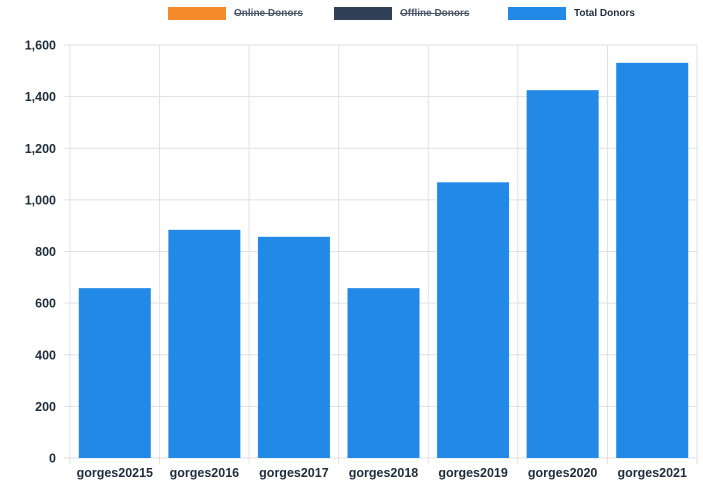 Image resolution: width=703 pixels, height=482 pixels. Describe the element at coordinates (294, 473) in the screenshot. I see `x-tick-label: gorges2017` at that location.